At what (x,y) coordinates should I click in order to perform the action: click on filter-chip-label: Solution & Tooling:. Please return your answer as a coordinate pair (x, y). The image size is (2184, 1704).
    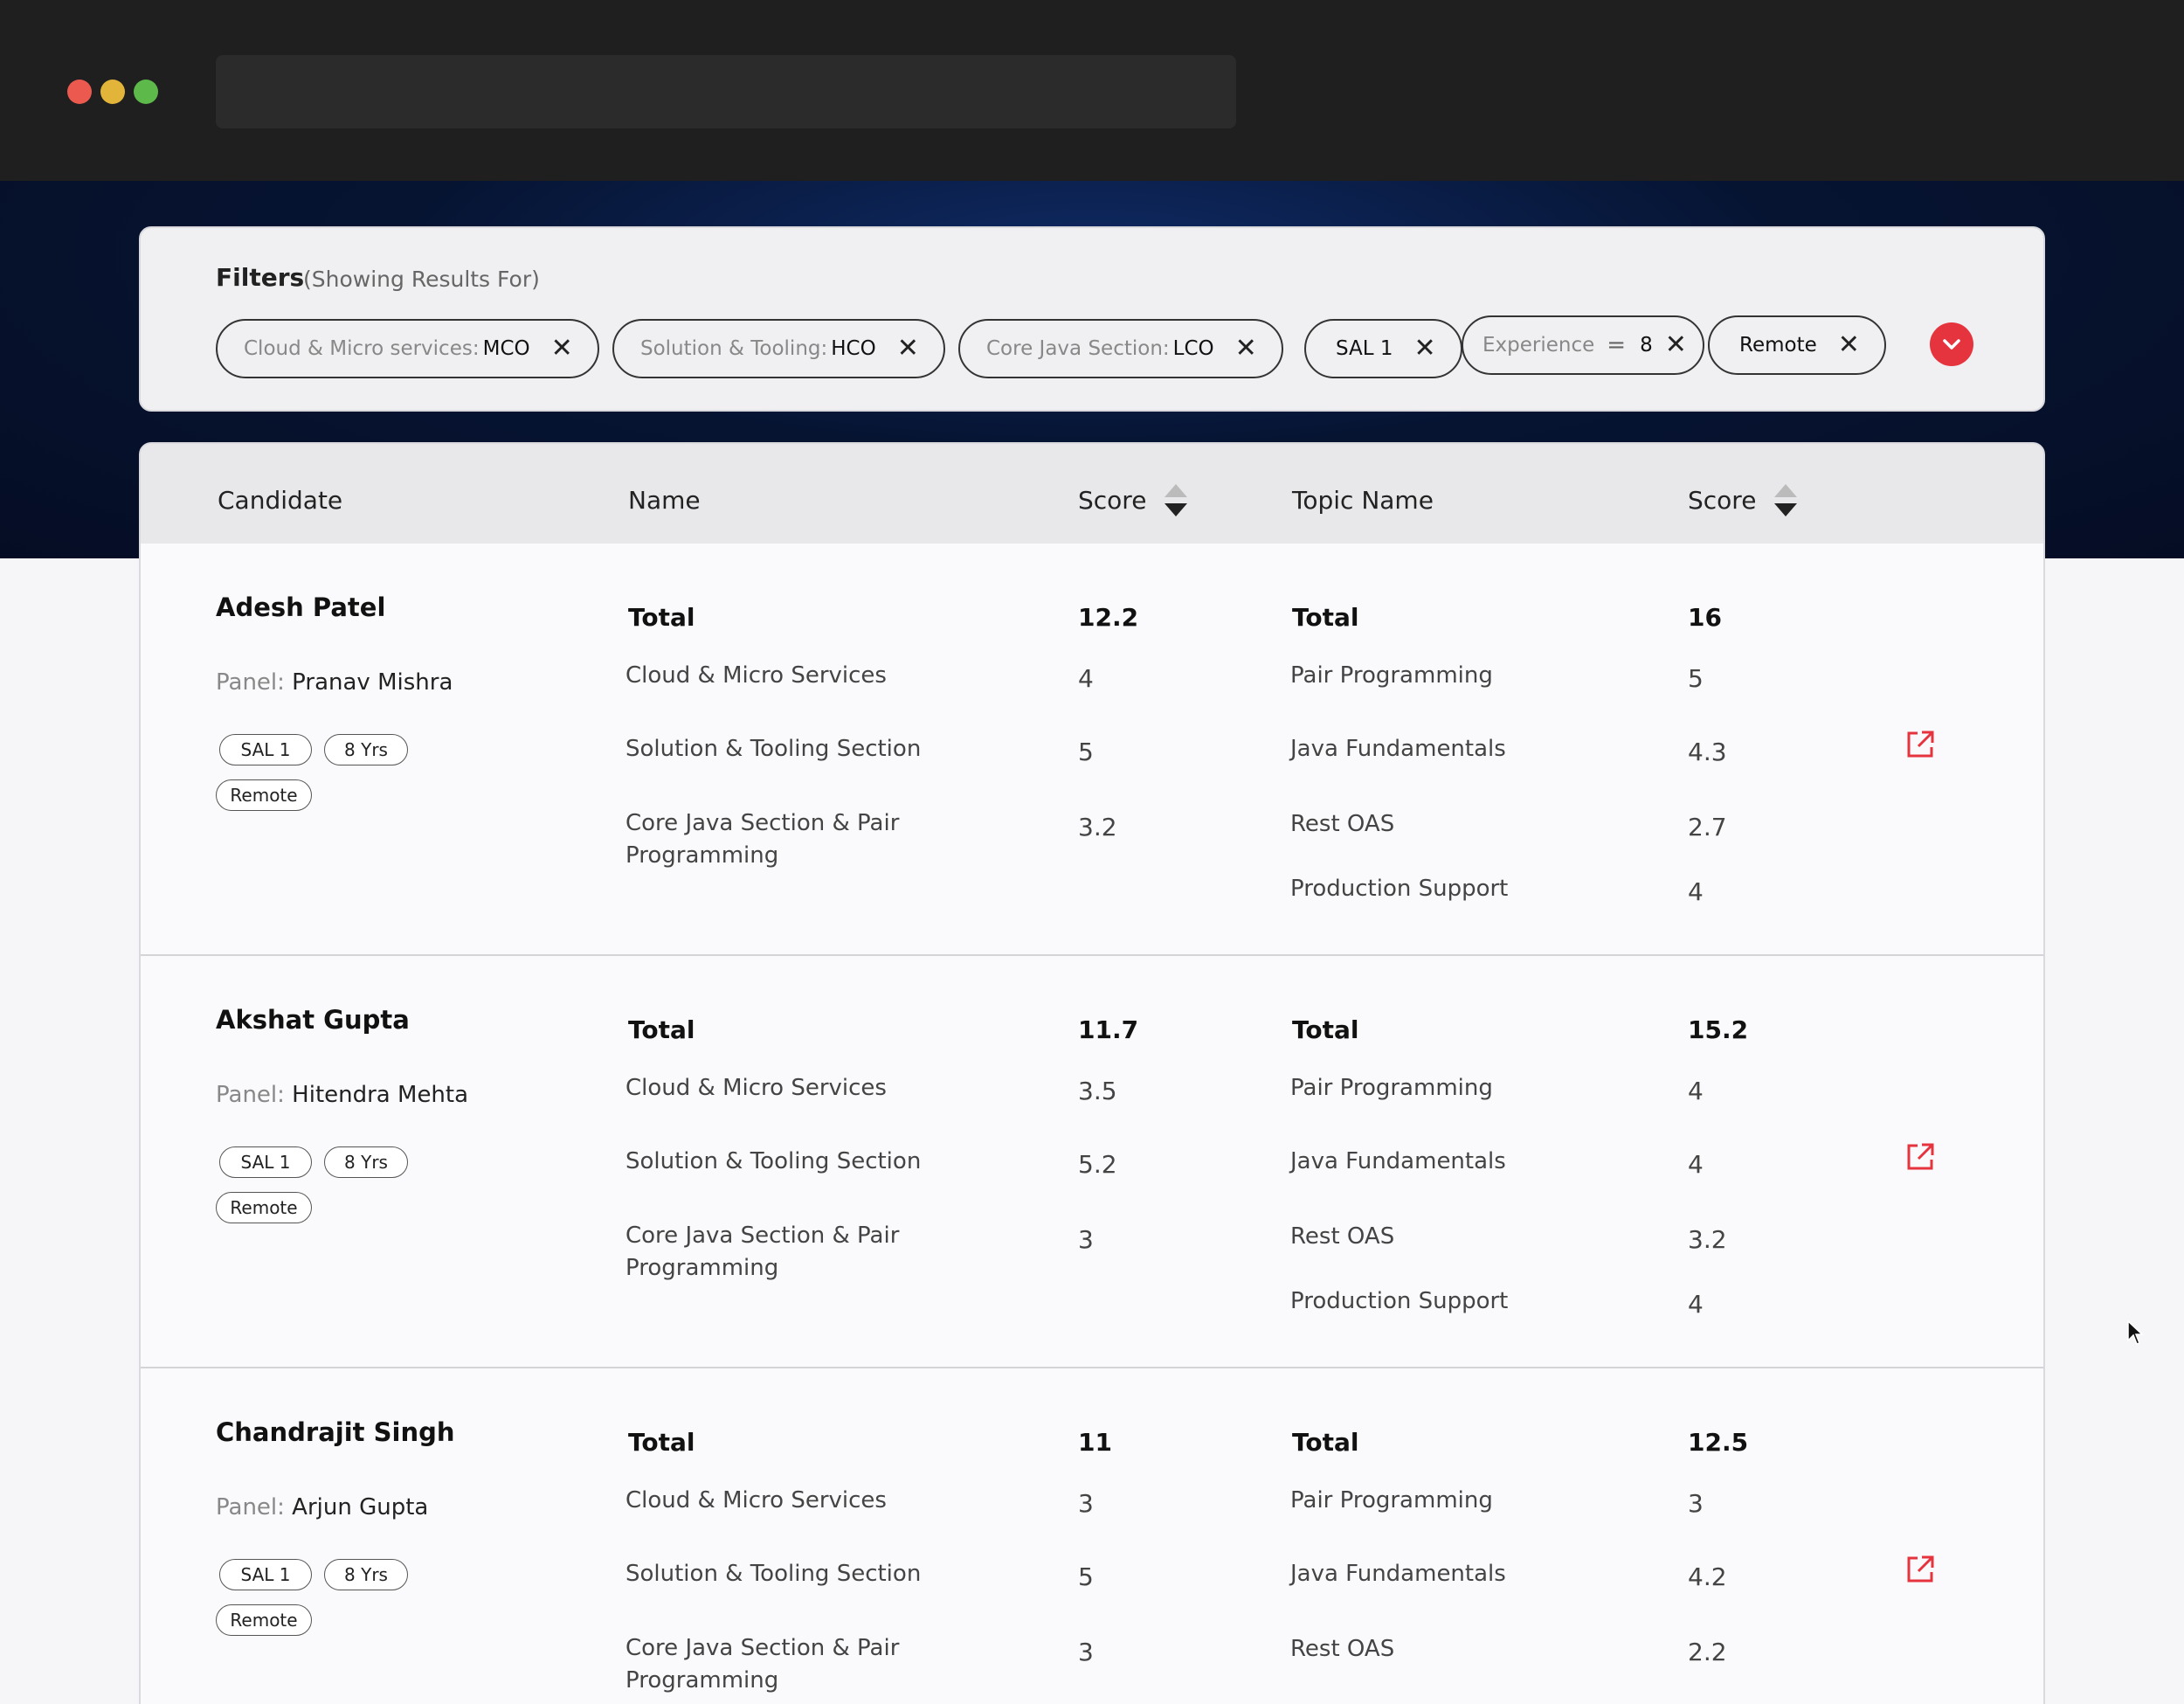
    Looking at the image, I should click on (734, 348).